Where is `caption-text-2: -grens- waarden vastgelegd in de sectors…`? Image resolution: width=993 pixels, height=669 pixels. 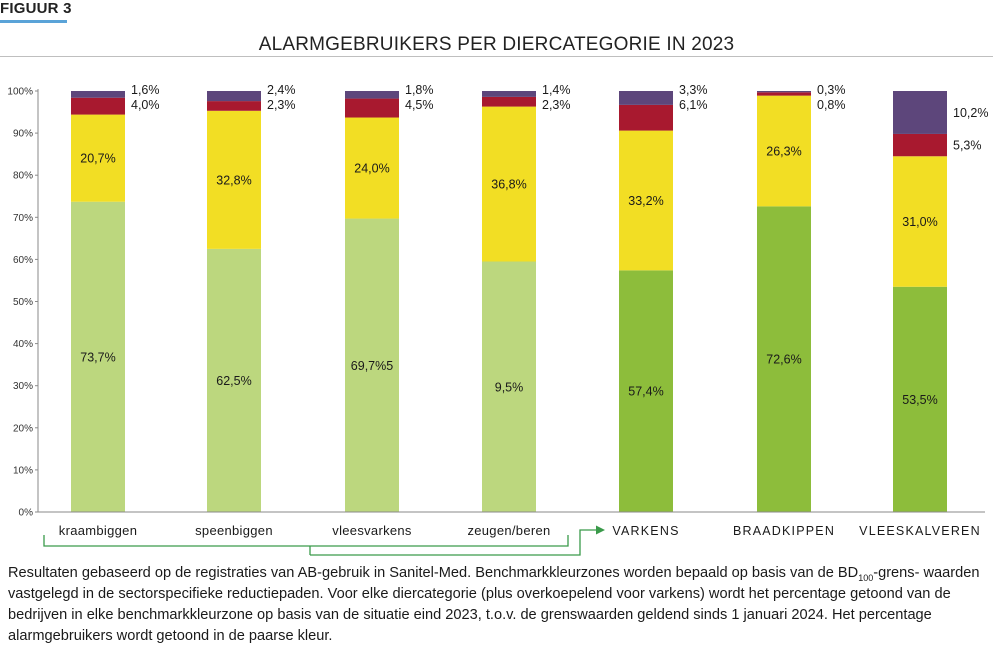 caption-text-2: -grens- waarden vastgelegd in de sectors… is located at coordinates (494, 604).